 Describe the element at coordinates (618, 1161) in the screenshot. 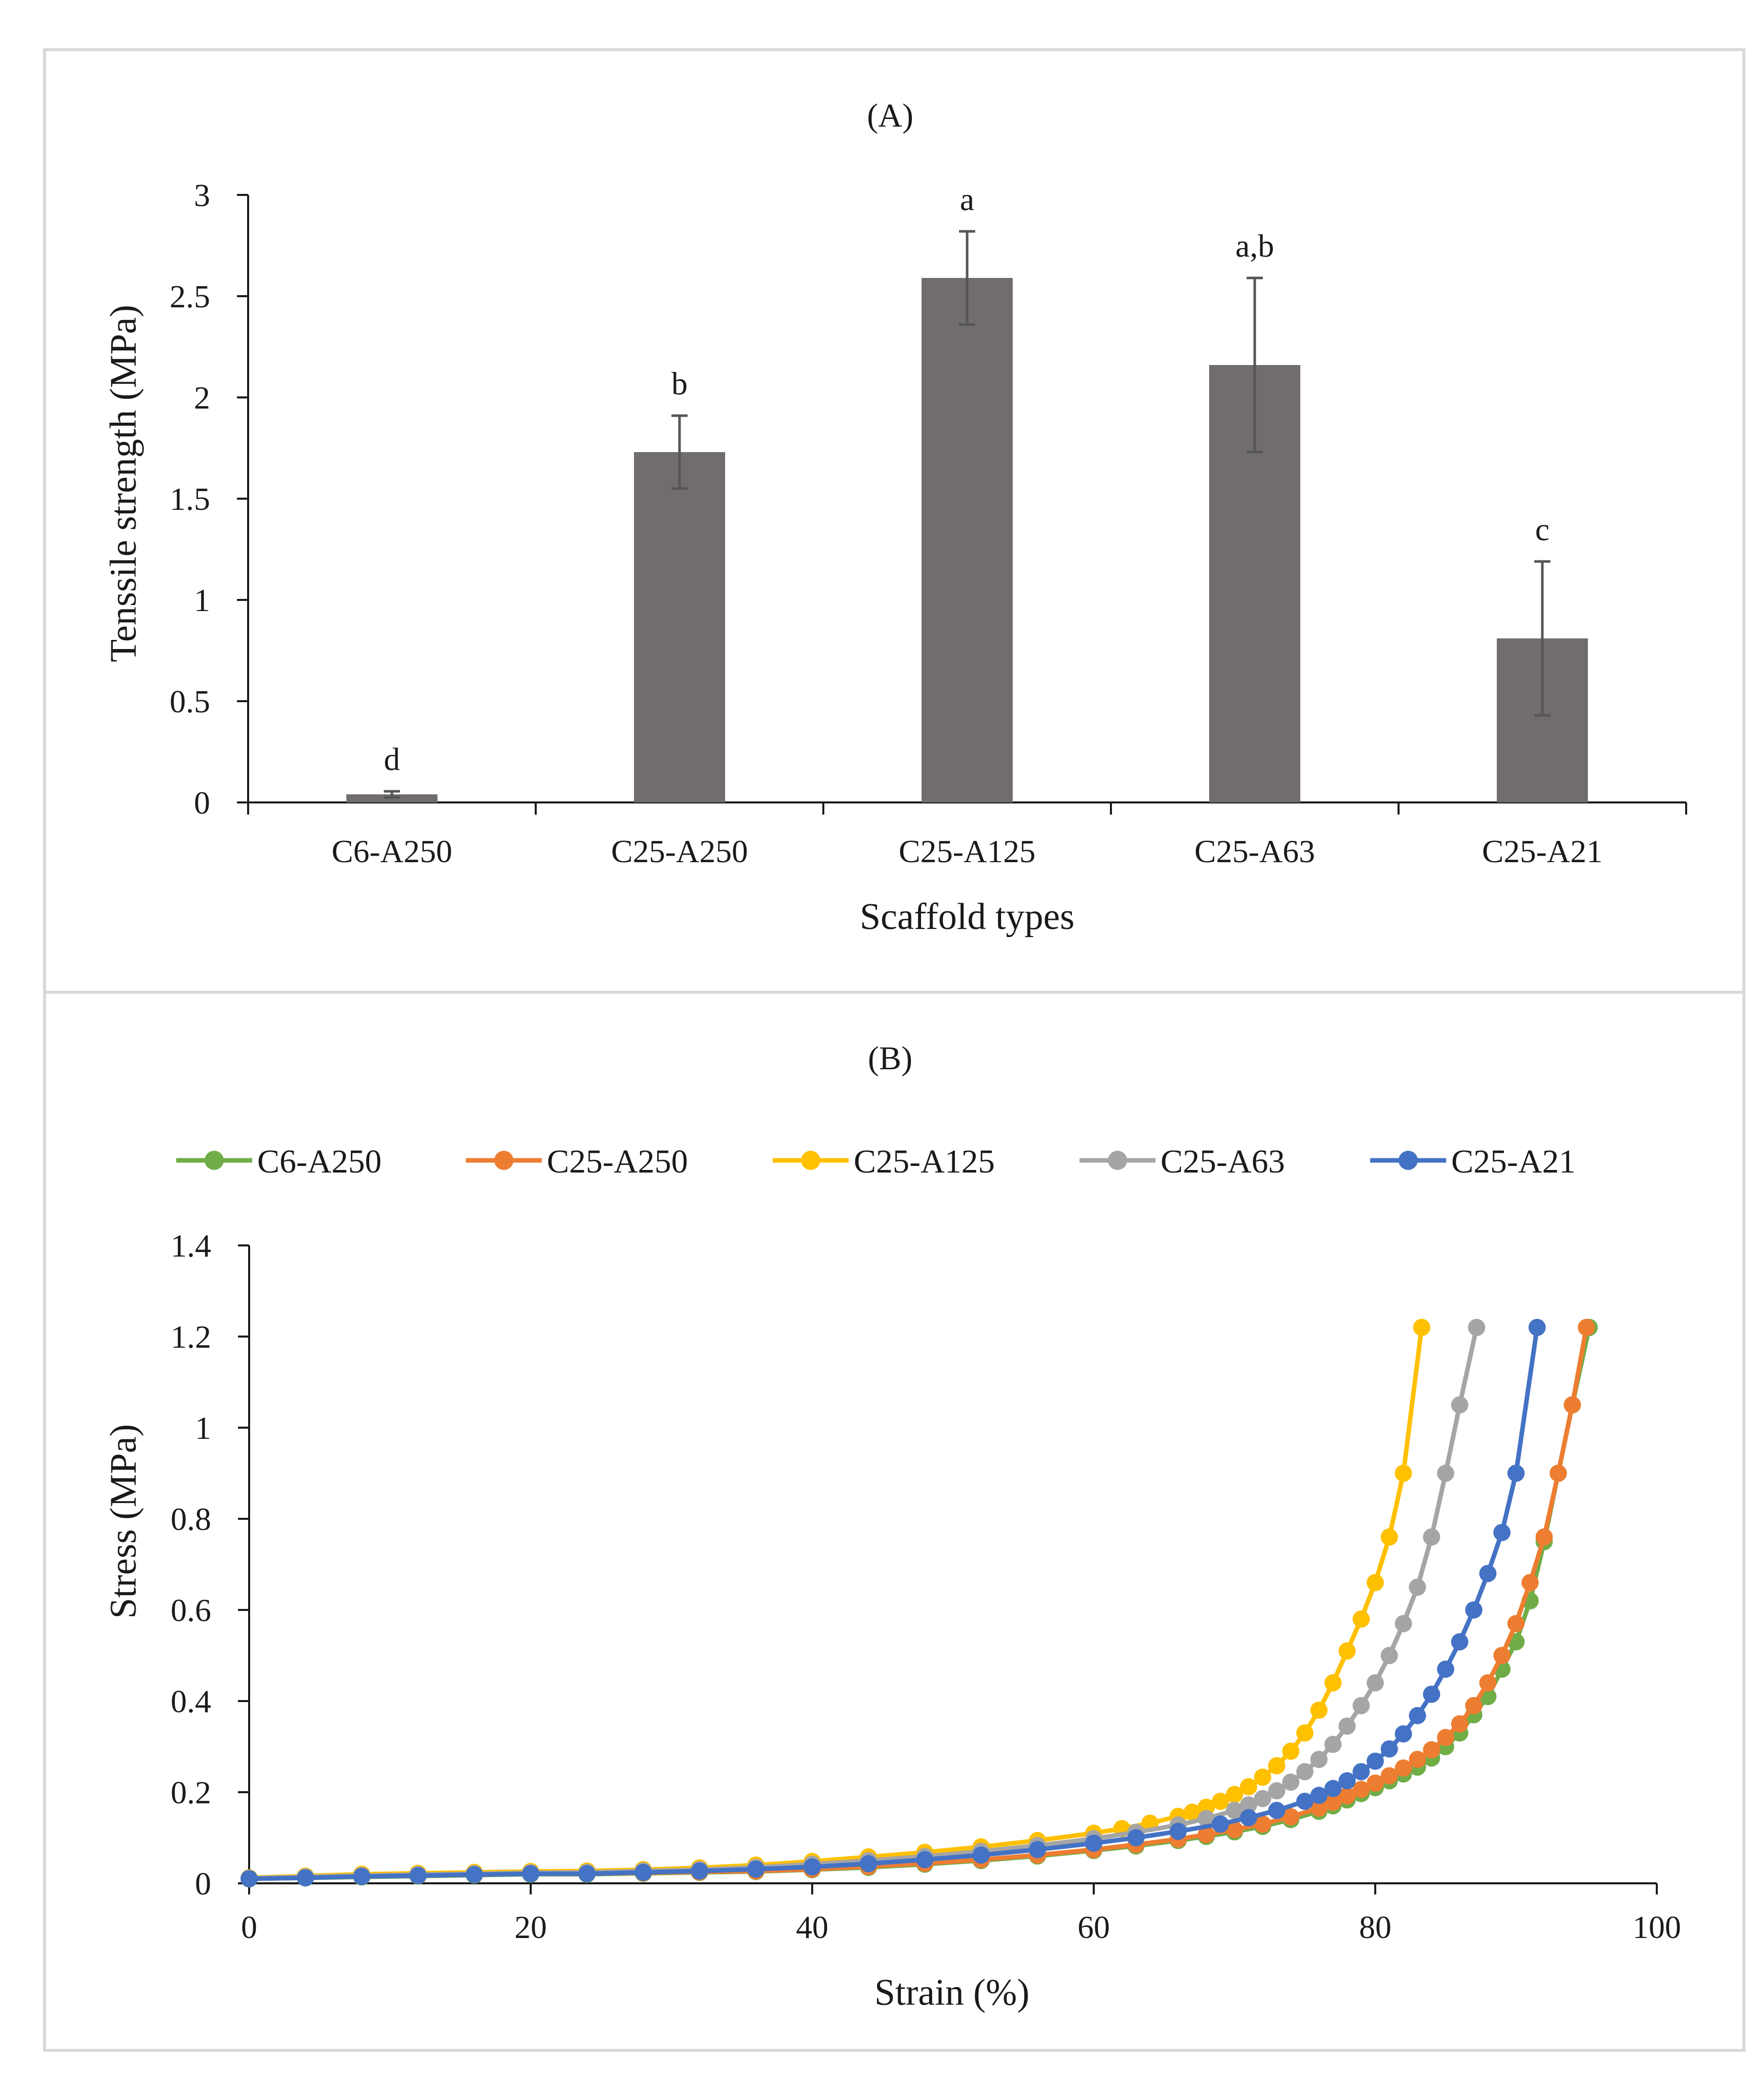

I see `legend-label: C25-A250` at that location.